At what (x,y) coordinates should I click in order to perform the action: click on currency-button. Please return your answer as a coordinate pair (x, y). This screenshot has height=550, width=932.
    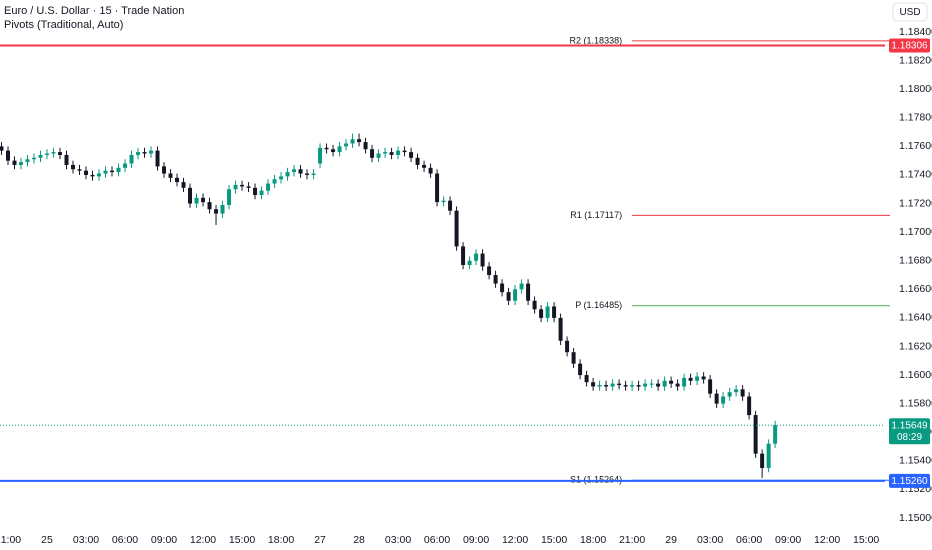
    Looking at the image, I should click on (910, 12).